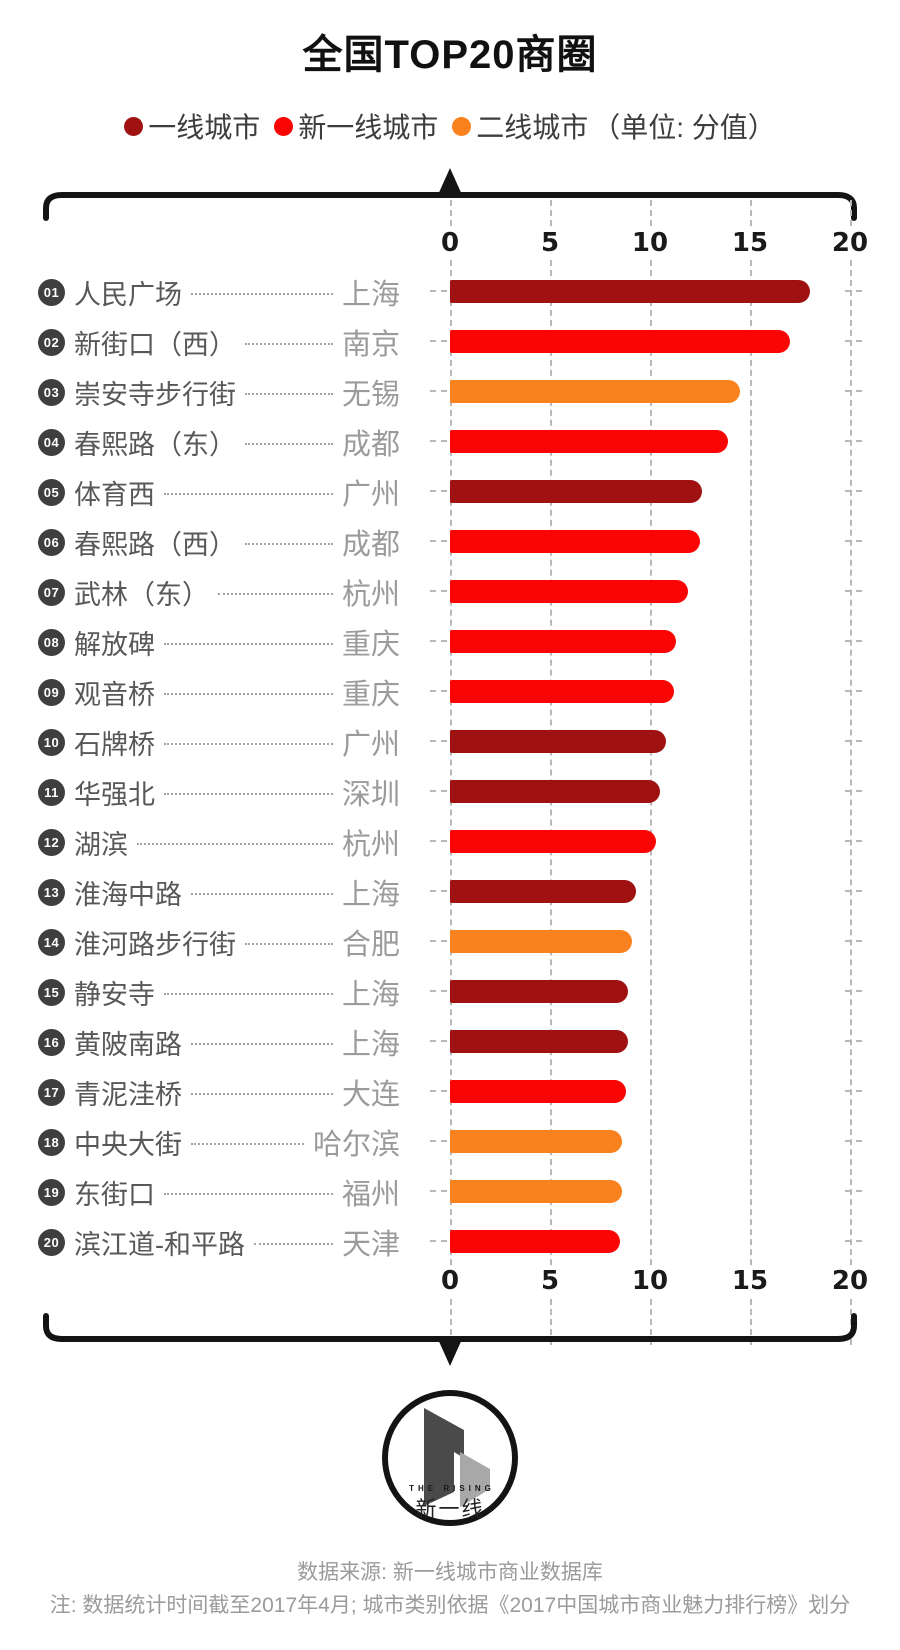  Describe the element at coordinates (452, 1488) in the screenshot. I see `logo-text-en: THE RISING` at that location.